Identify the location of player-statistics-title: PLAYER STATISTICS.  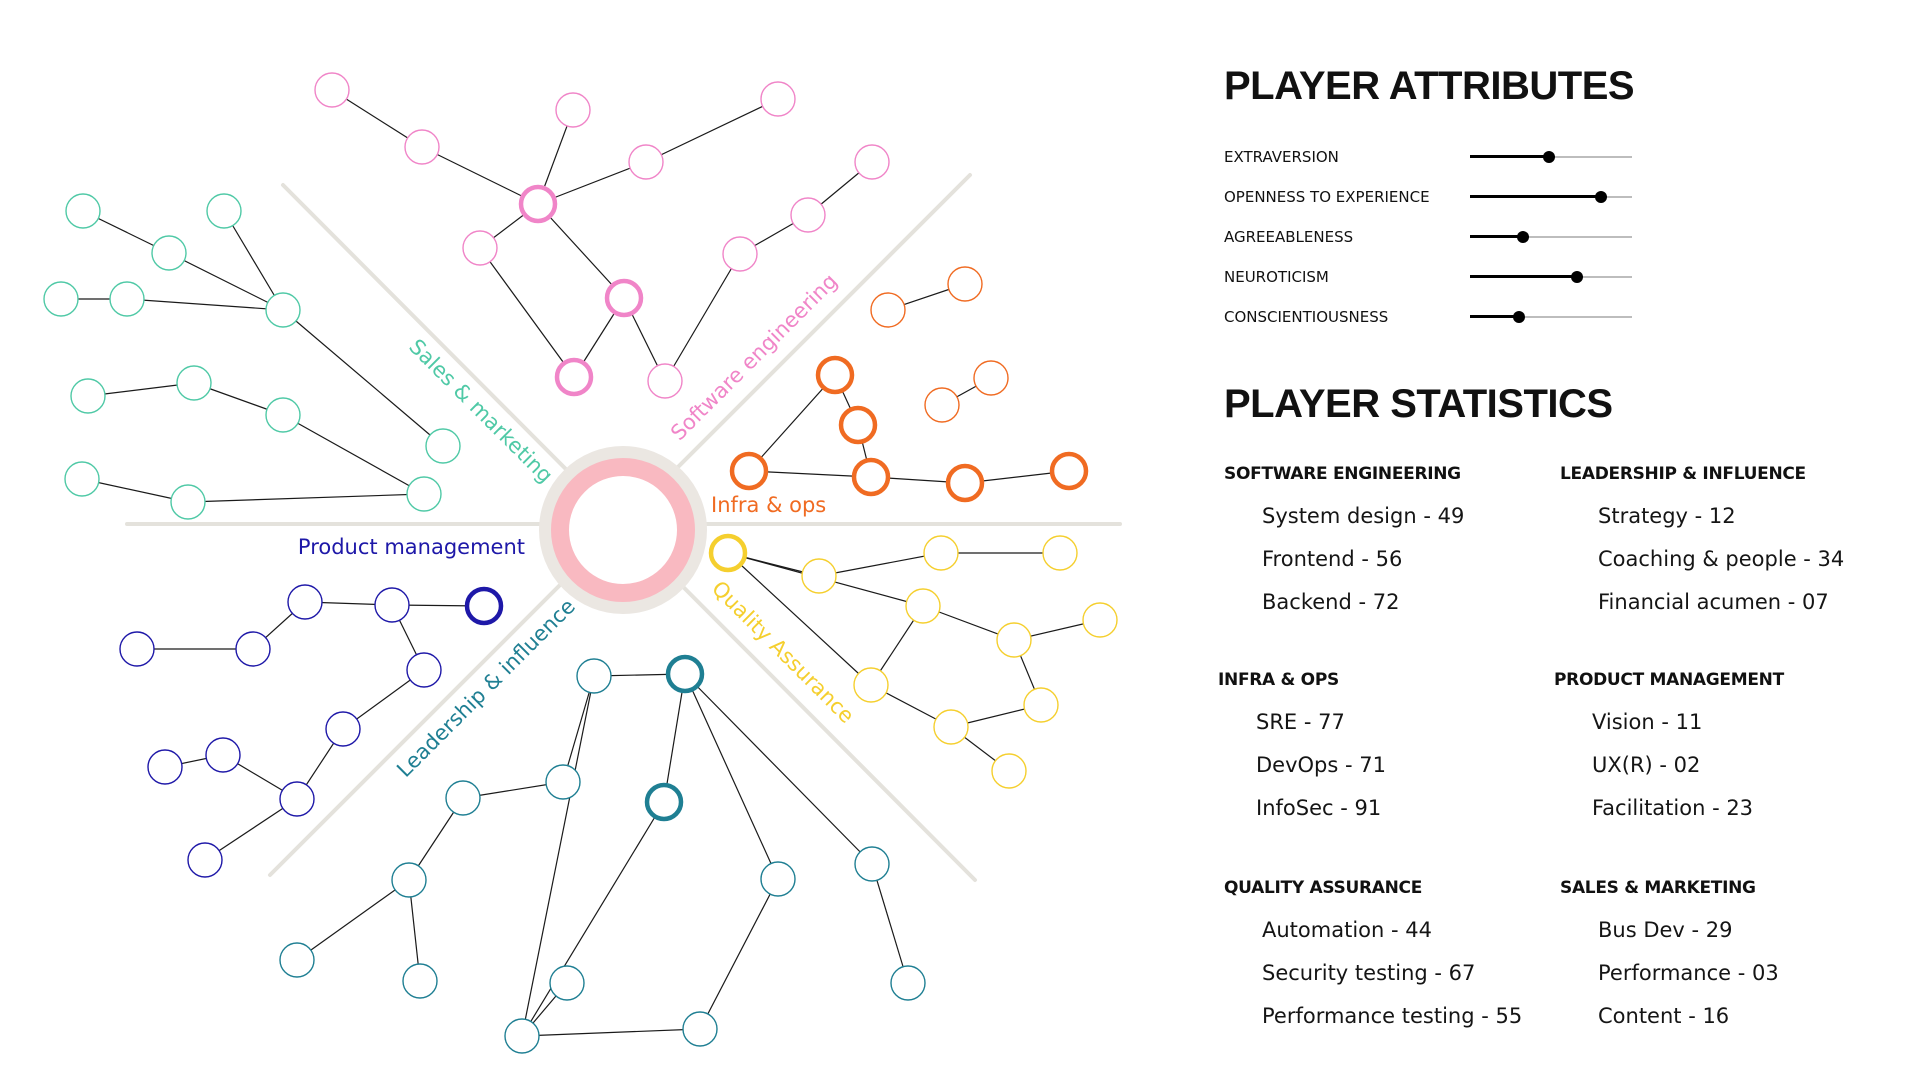
(1418, 404).